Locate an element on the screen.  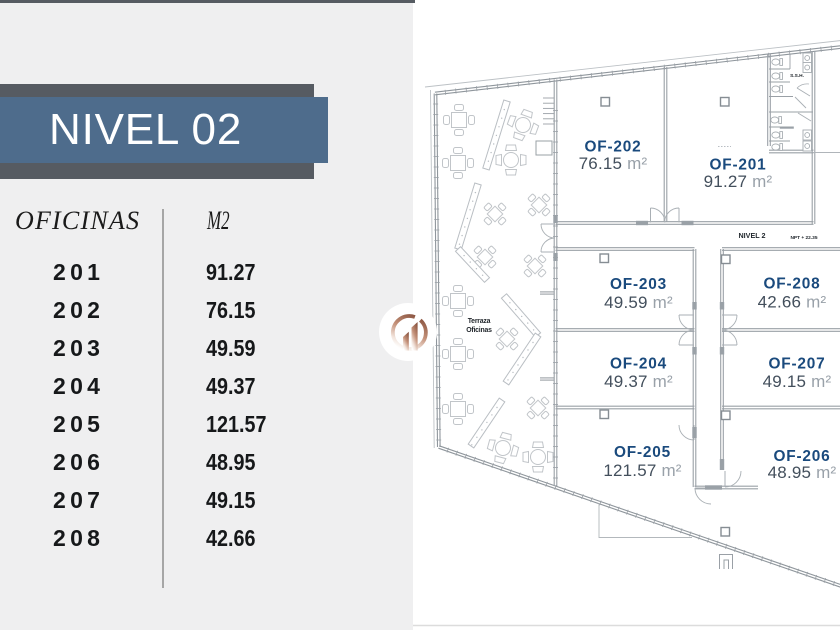
svg-text: OF-207 is located at coordinates (797, 364).